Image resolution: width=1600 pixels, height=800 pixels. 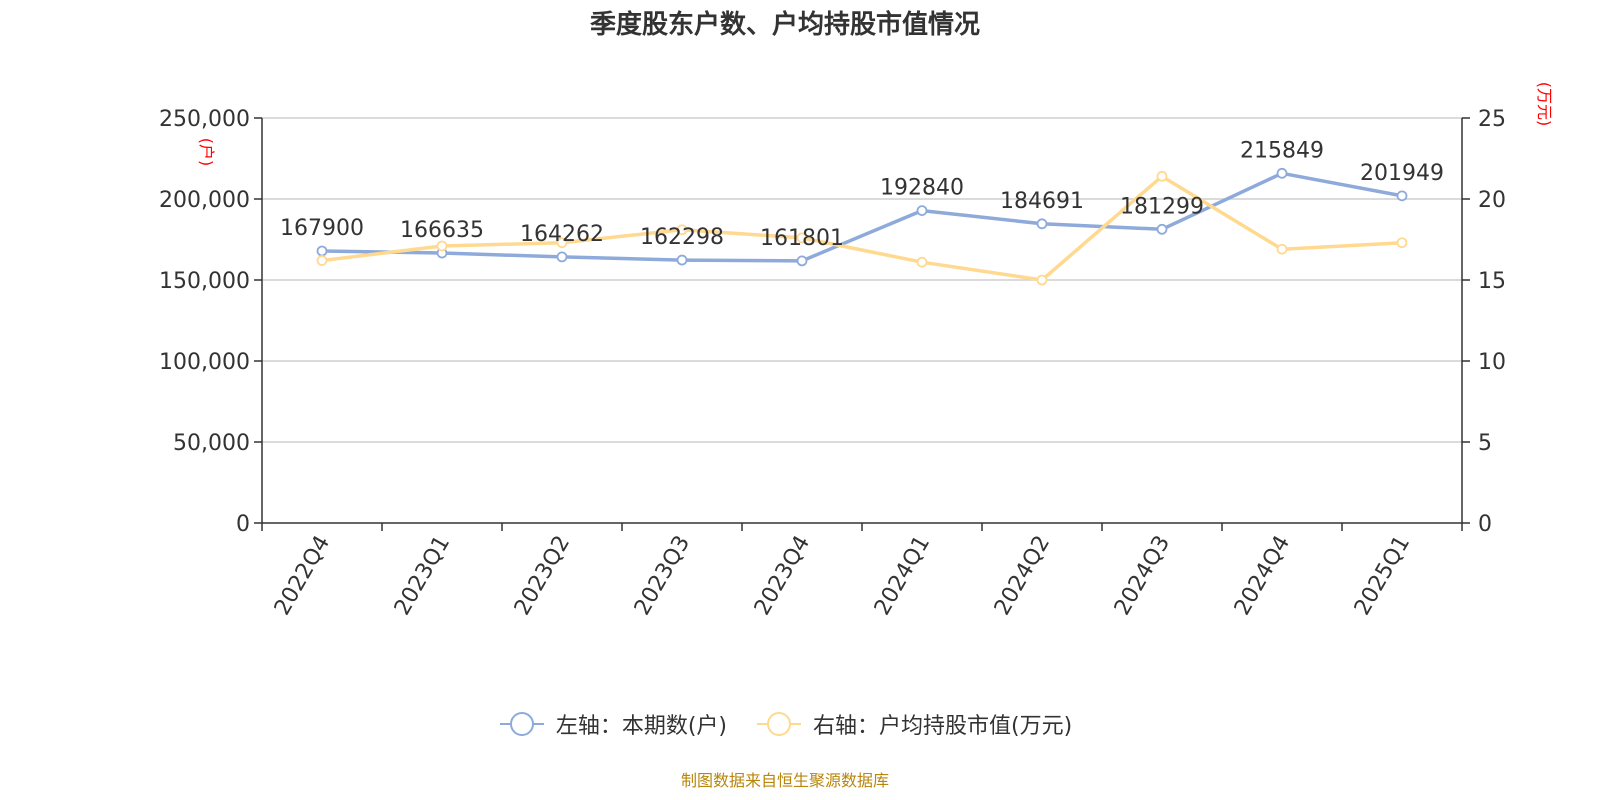 I want to click on x-tick-label: 2023Q4, so click(x=782, y=576).